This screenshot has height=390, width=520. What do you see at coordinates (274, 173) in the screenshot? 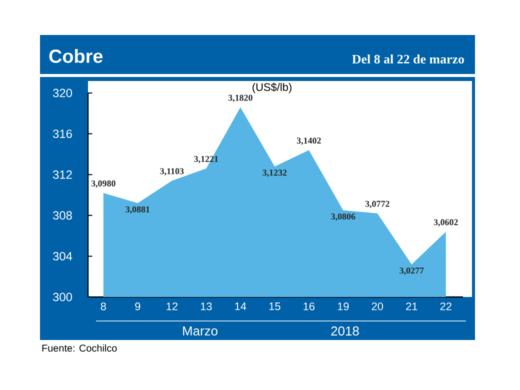
I see `data-label: 3,1232` at bounding box center [274, 173].